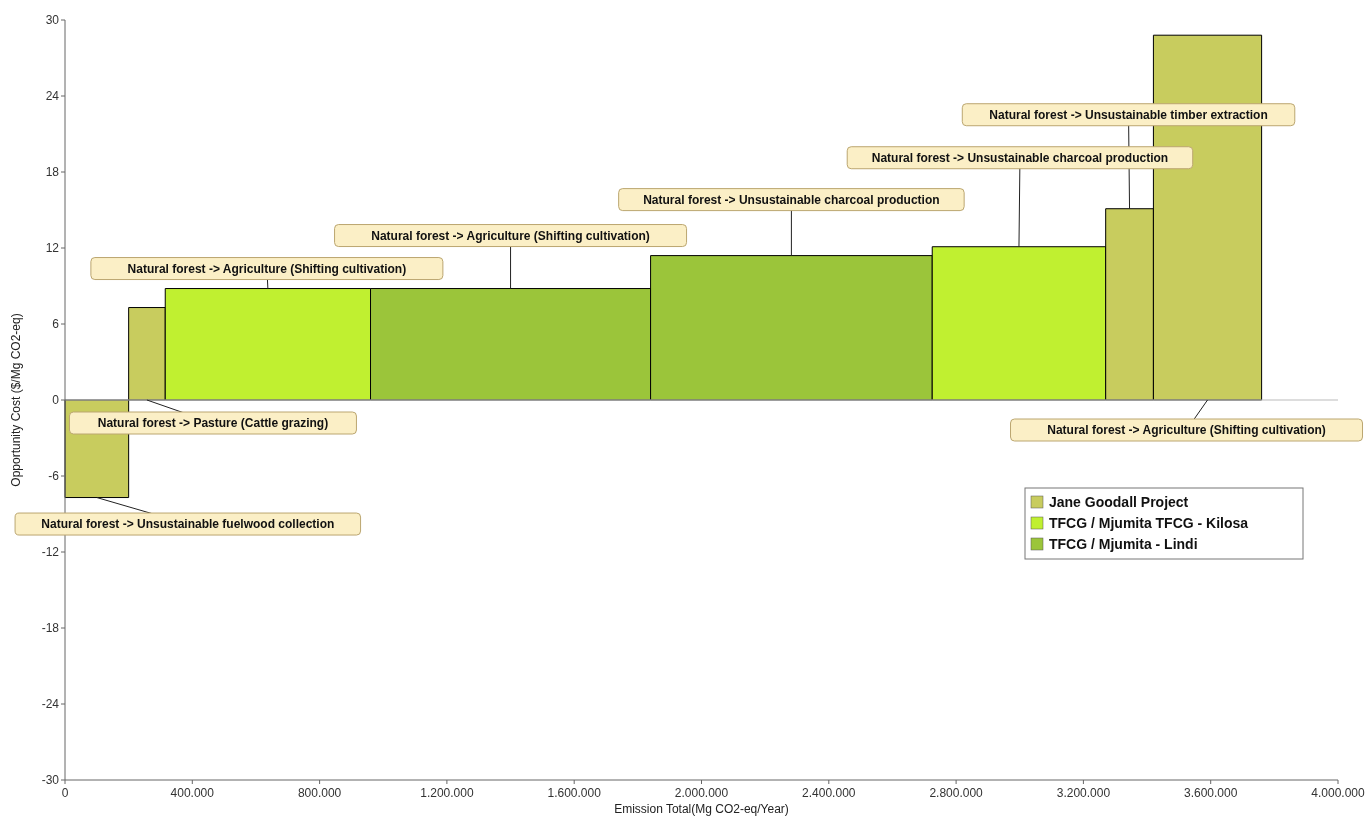  I want to click on legend-label: TFCG / Mjumita - Lindi, so click(1123, 543).